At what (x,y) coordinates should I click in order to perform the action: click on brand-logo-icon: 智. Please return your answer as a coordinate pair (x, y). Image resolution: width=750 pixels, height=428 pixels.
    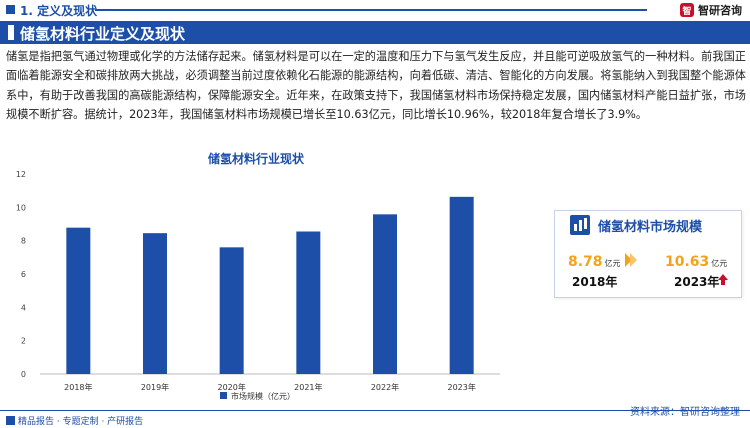
    Looking at the image, I should click on (687, 10).